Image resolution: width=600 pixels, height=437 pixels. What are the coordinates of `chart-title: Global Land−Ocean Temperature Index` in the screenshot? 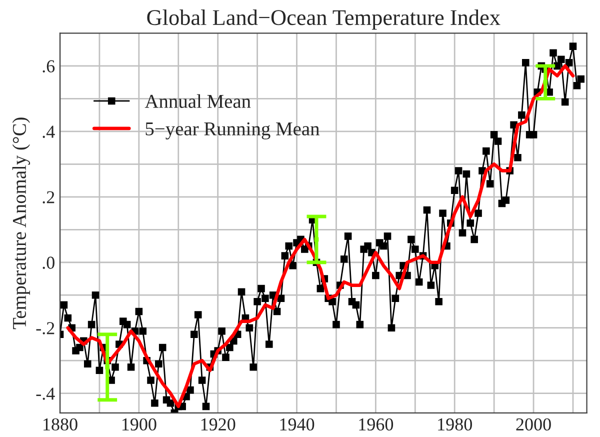 It's located at (323, 19).